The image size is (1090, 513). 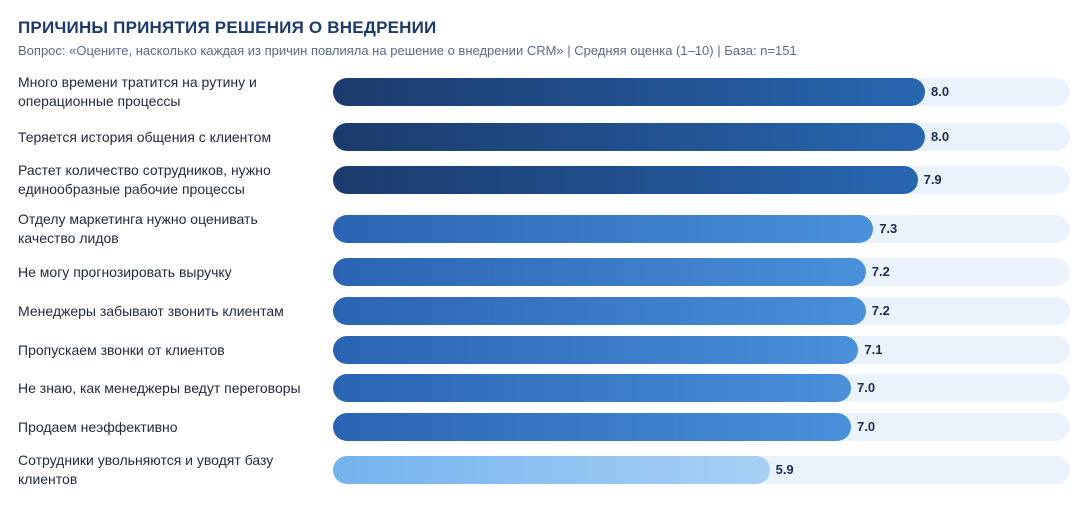 What do you see at coordinates (98, 426) in the screenshot?
I see `category-label: Продаем неэффективно` at bounding box center [98, 426].